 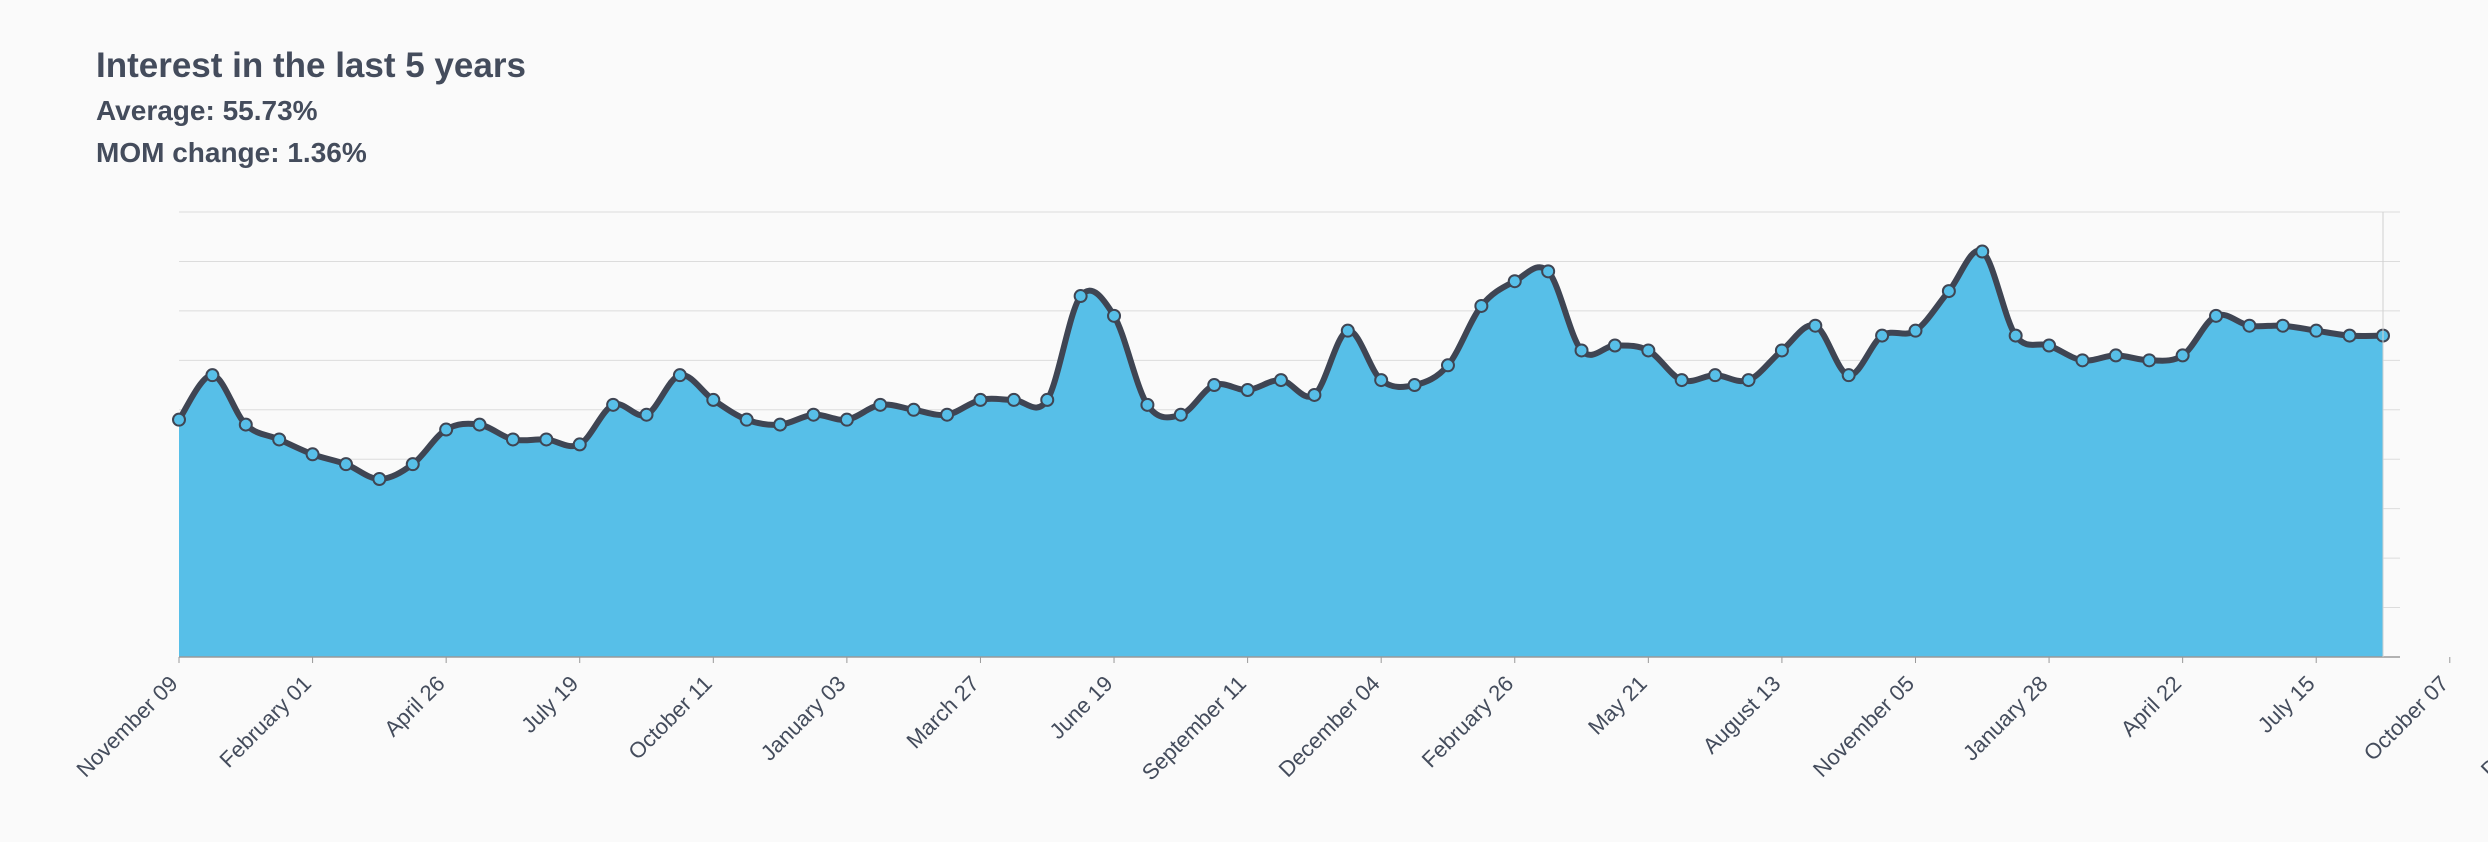 I want to click on x-tick-label: January 03, so click(x=803, y=718).